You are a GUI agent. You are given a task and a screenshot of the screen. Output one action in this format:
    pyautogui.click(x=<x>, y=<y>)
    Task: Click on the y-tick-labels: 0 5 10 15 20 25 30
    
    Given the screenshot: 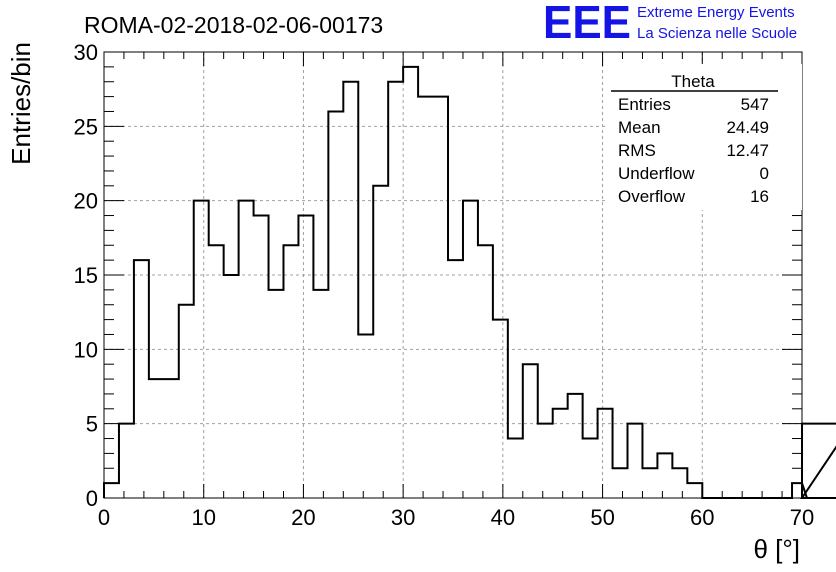 What is the action you would take?
    pyautogui.click(x=86, y=275)
    